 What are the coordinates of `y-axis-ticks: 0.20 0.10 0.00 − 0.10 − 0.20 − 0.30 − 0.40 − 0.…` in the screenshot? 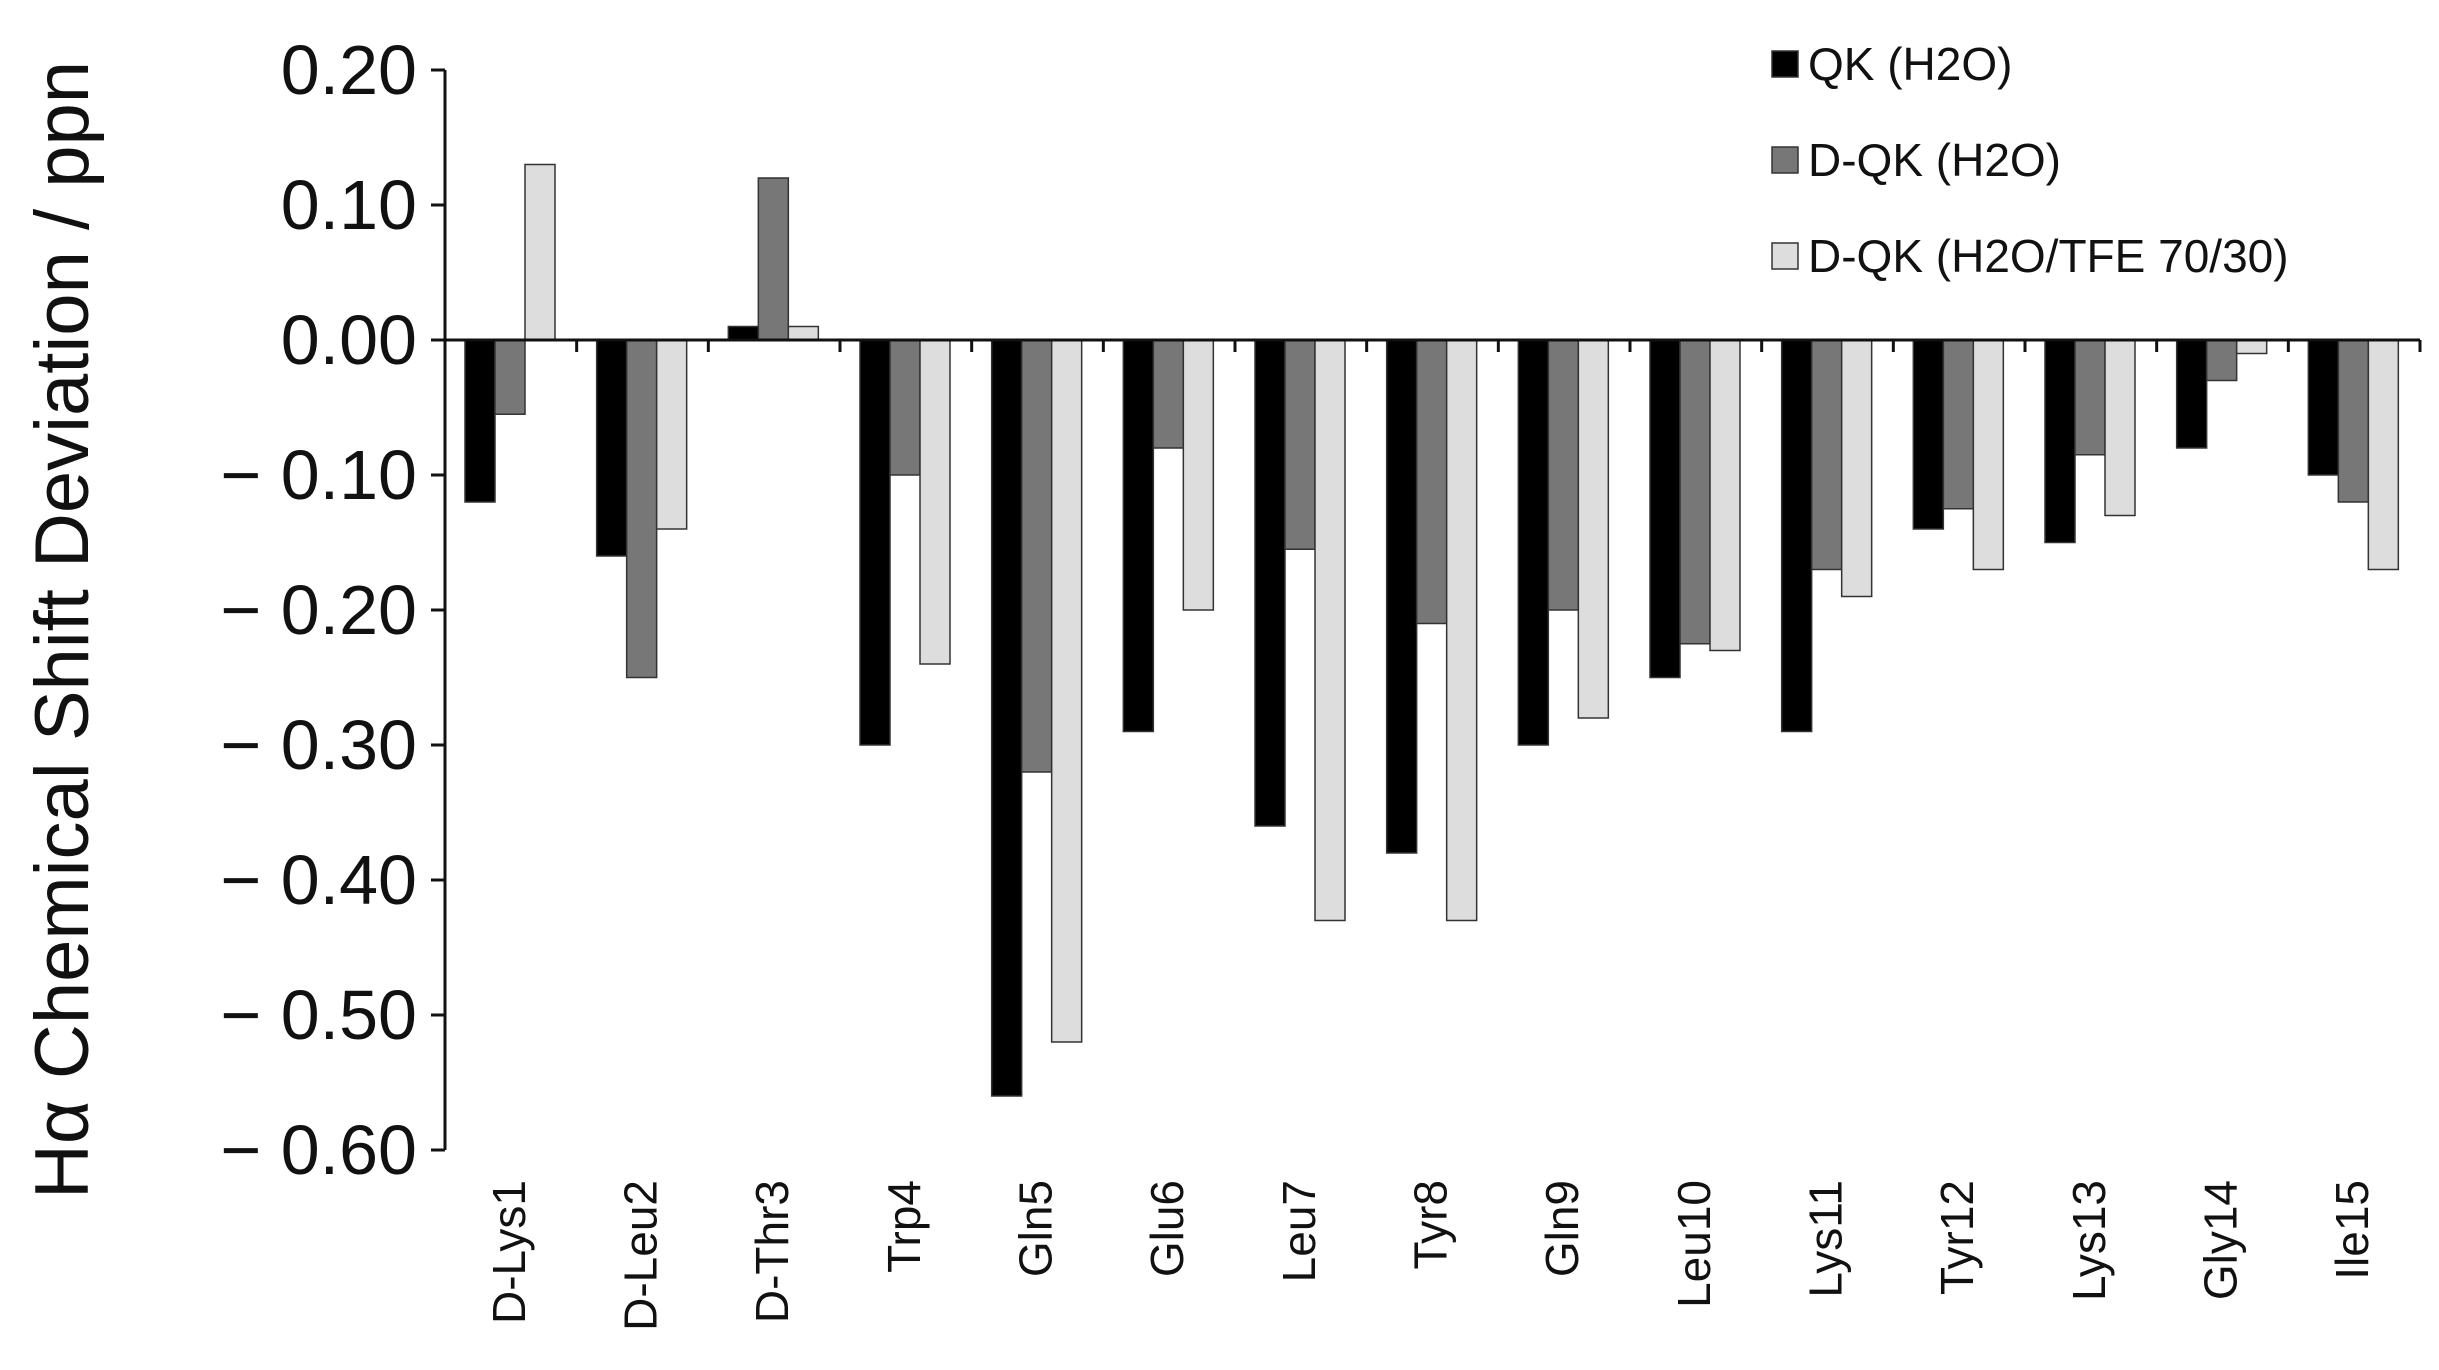 It's located at (332, 610).